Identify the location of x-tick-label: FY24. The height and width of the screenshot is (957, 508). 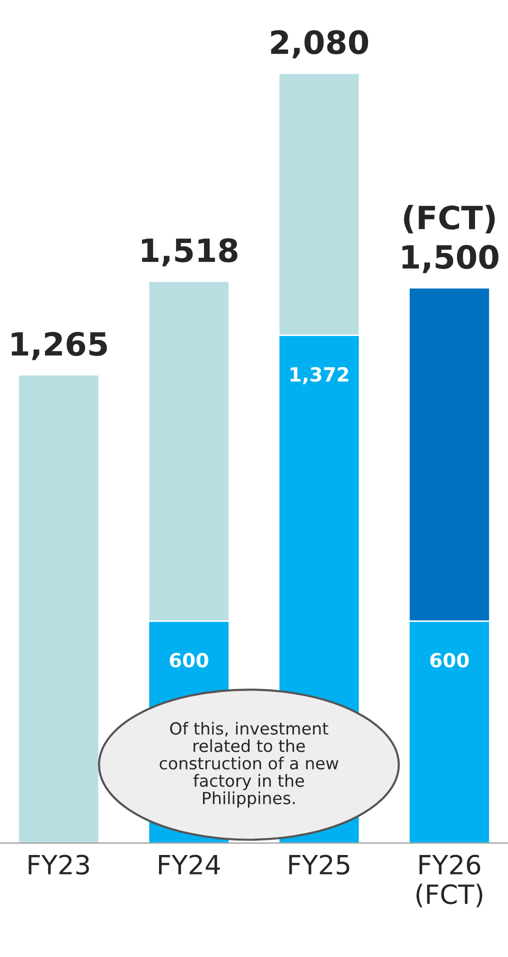
(189, 864).